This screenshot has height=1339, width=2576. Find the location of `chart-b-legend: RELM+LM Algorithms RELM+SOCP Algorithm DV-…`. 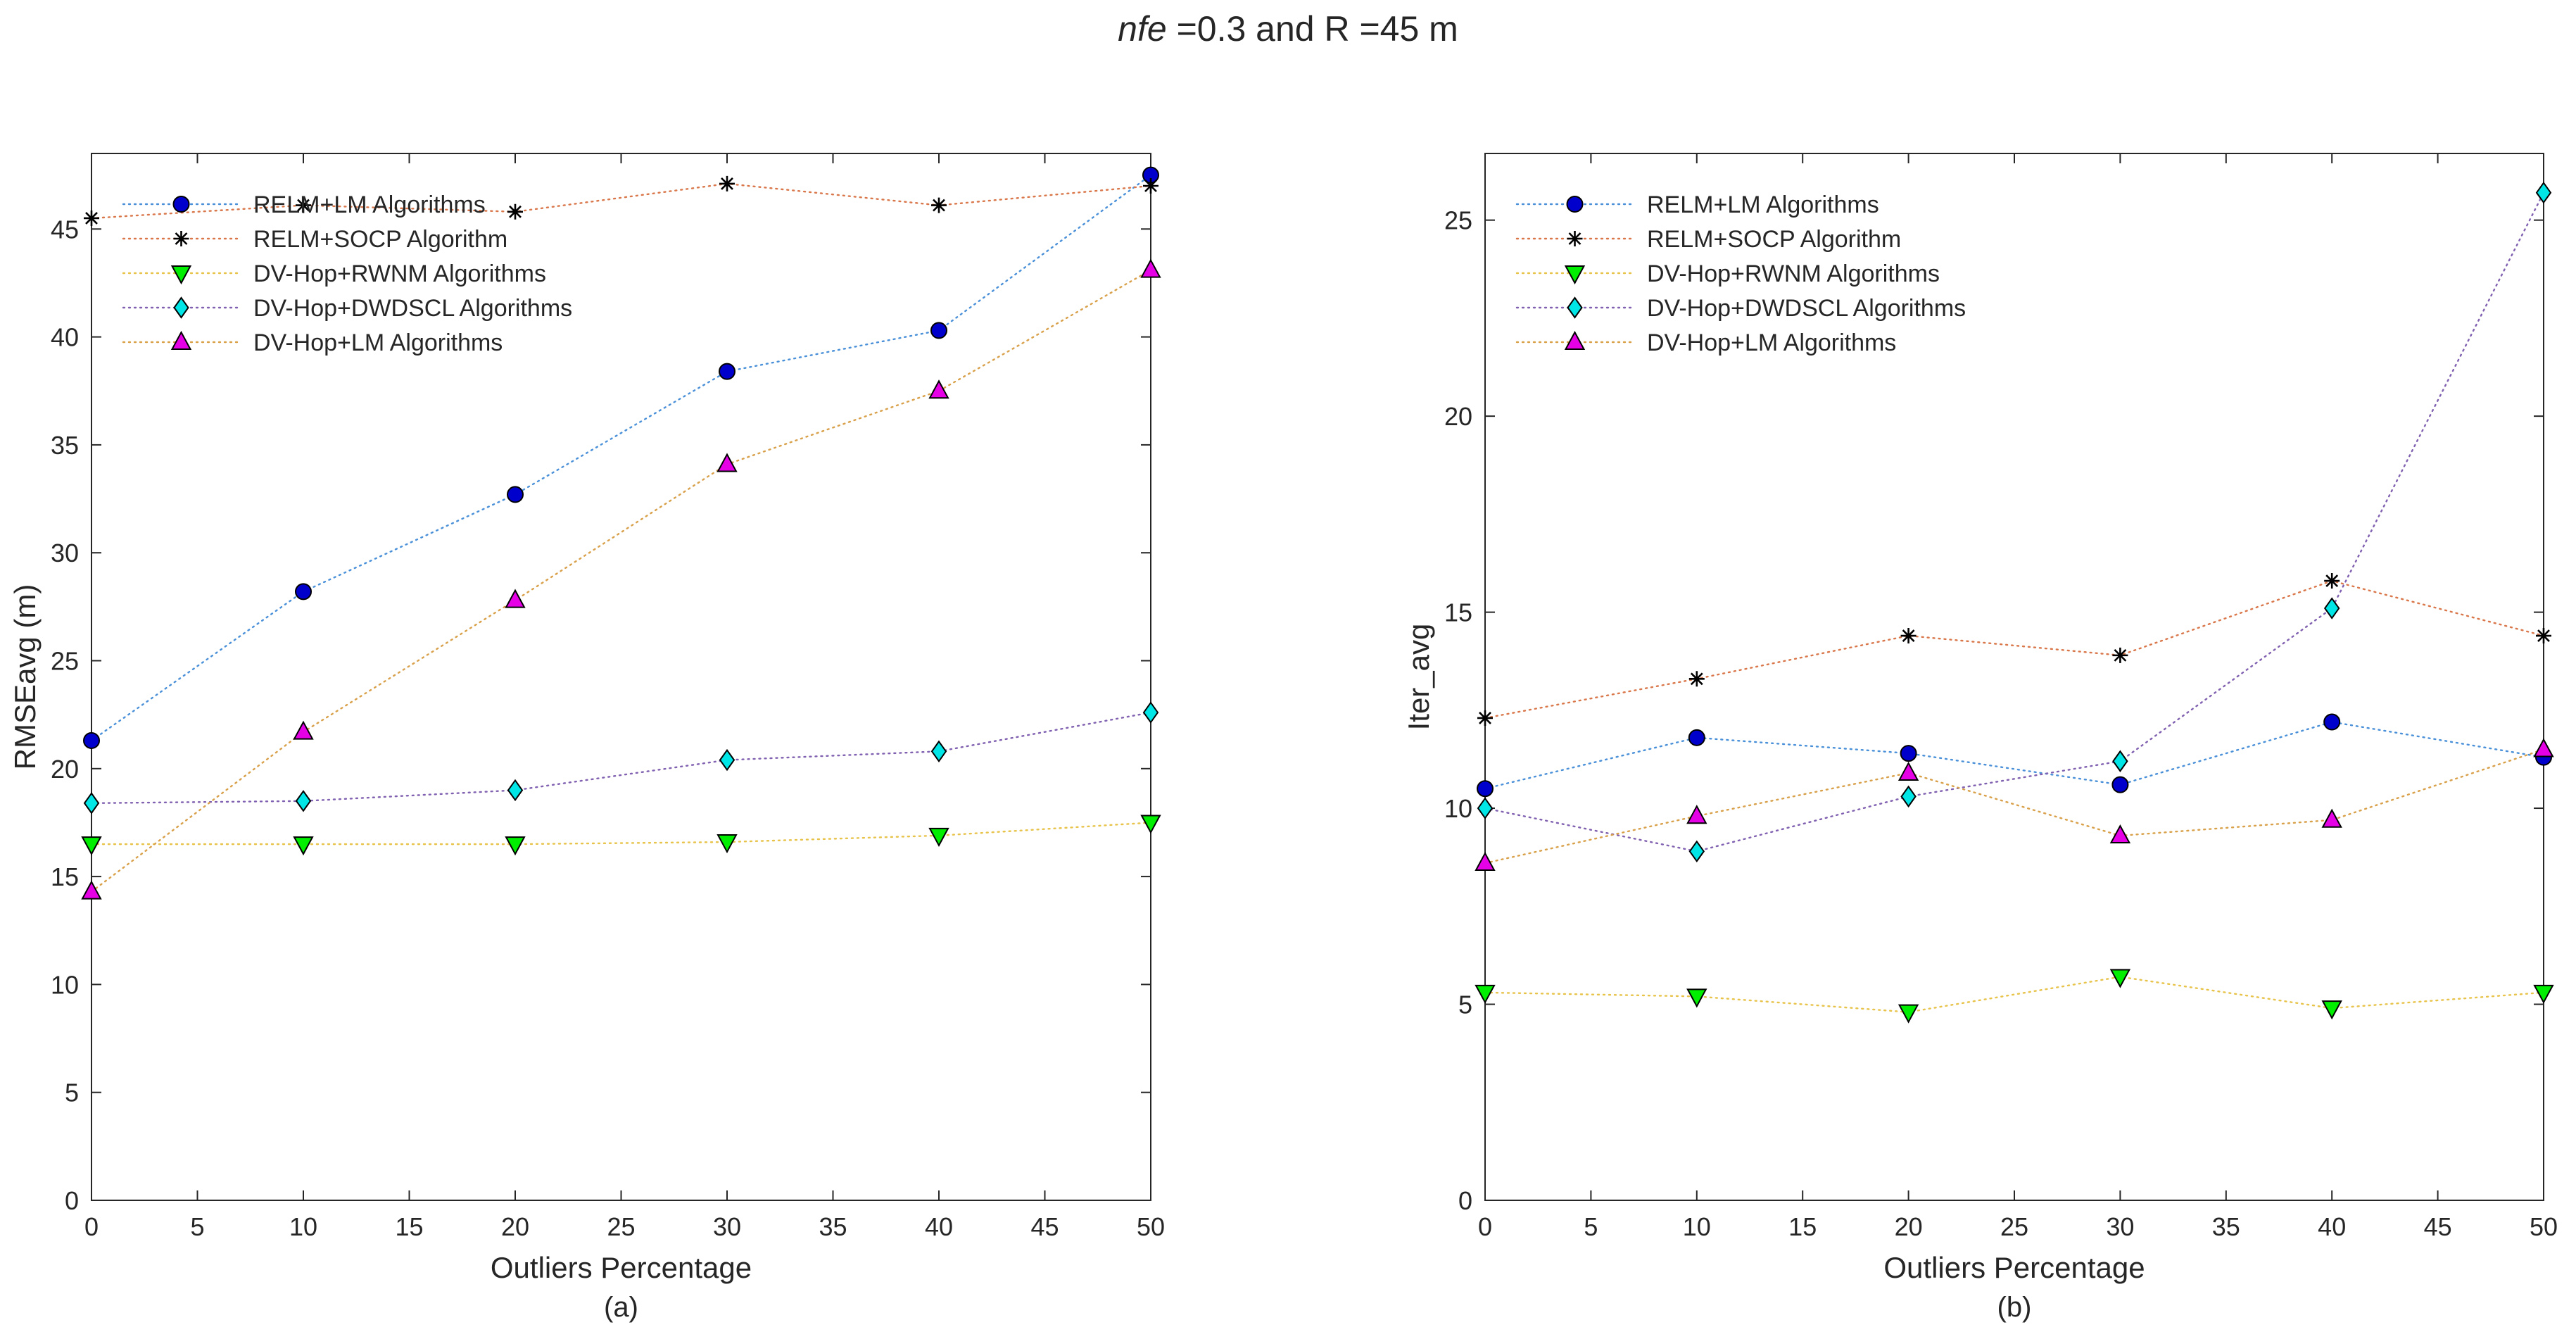

chart-b-legend: RELM+LM Algorithms RELM+SOCP Algorithm DV-… is located at coordinates (1740, 273).